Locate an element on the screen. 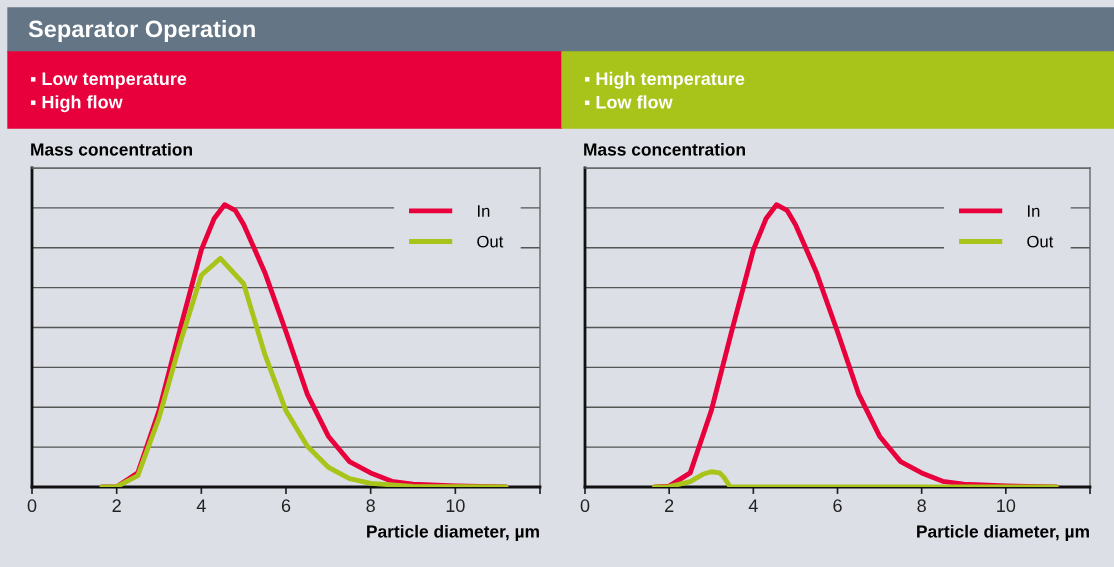  chart-subtitle: ▪ High temperature ▪ Low flow is located at coordinates (664, 90).